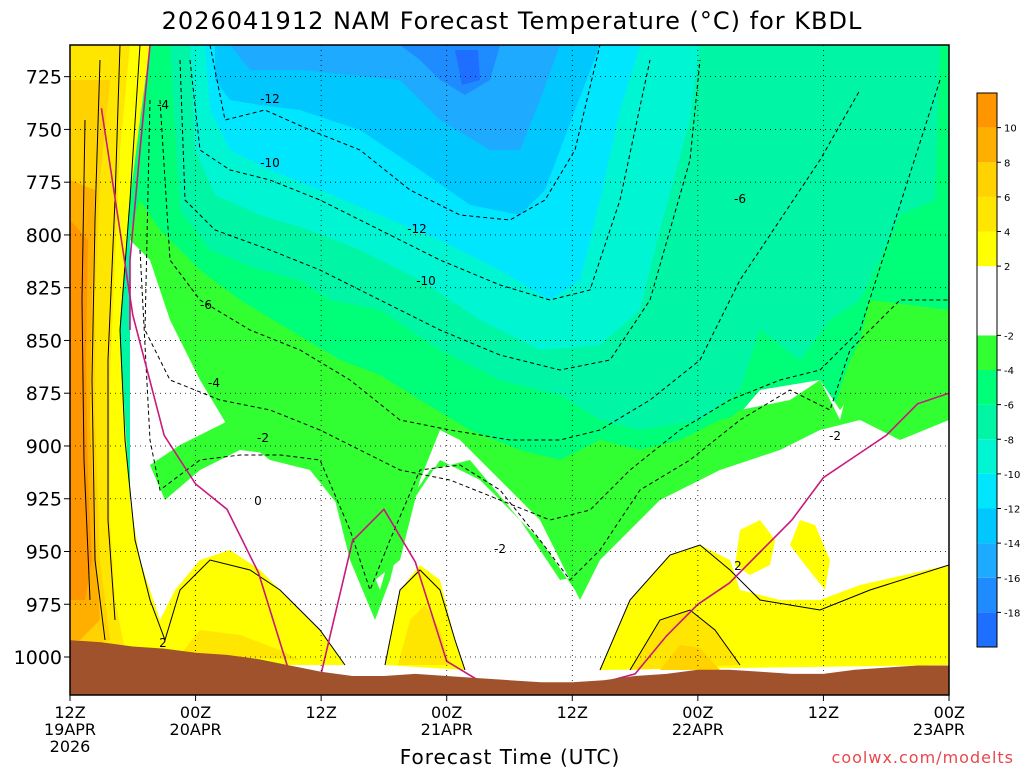  What do you see at coordinates (42, 368) in the screenshot?
I see `y-axis-ticks: 725 750 775 800 825 850 875 900 925 950 975 1000` at bounding box center [42, 368].